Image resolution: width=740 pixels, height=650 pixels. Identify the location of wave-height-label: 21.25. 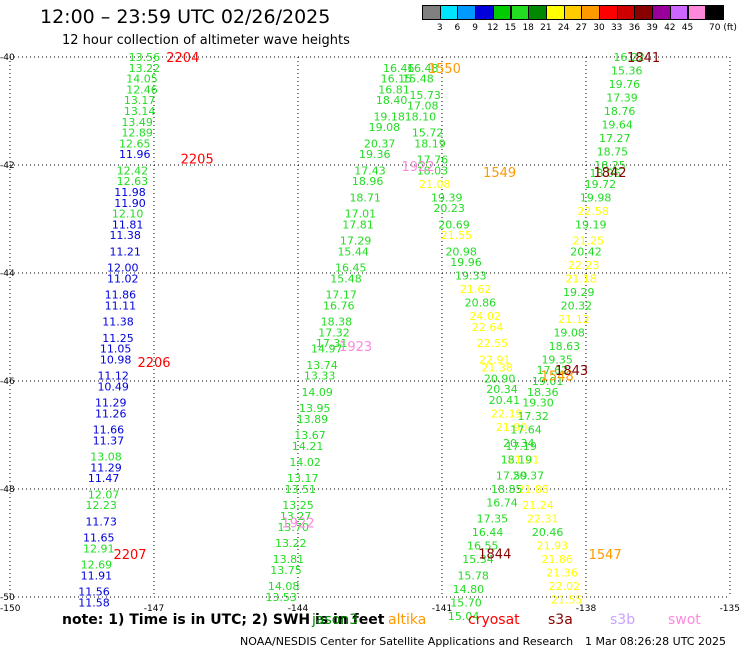
(589, 241).